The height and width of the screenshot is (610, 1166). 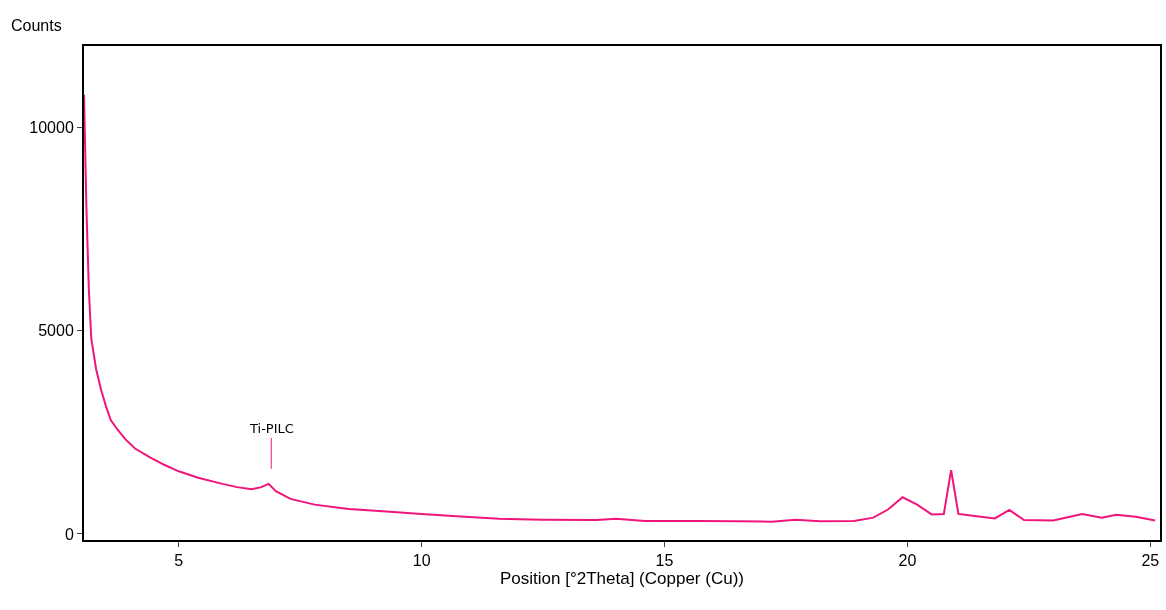 I want to click on x-tick-label: 5, so click(x=179, y=561).